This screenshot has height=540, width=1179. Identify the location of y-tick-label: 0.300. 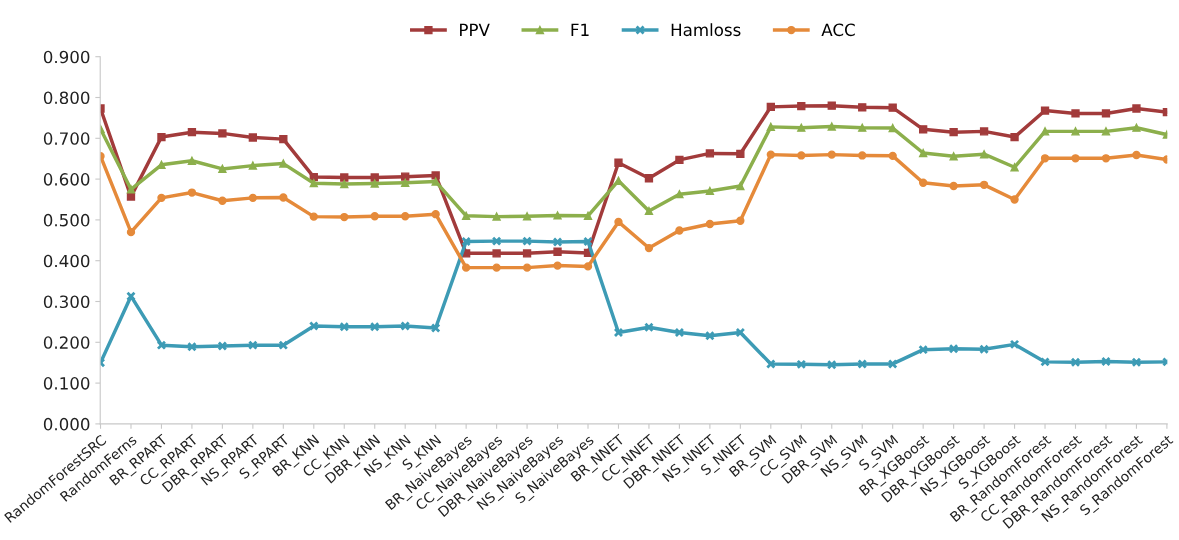
(66, 302).